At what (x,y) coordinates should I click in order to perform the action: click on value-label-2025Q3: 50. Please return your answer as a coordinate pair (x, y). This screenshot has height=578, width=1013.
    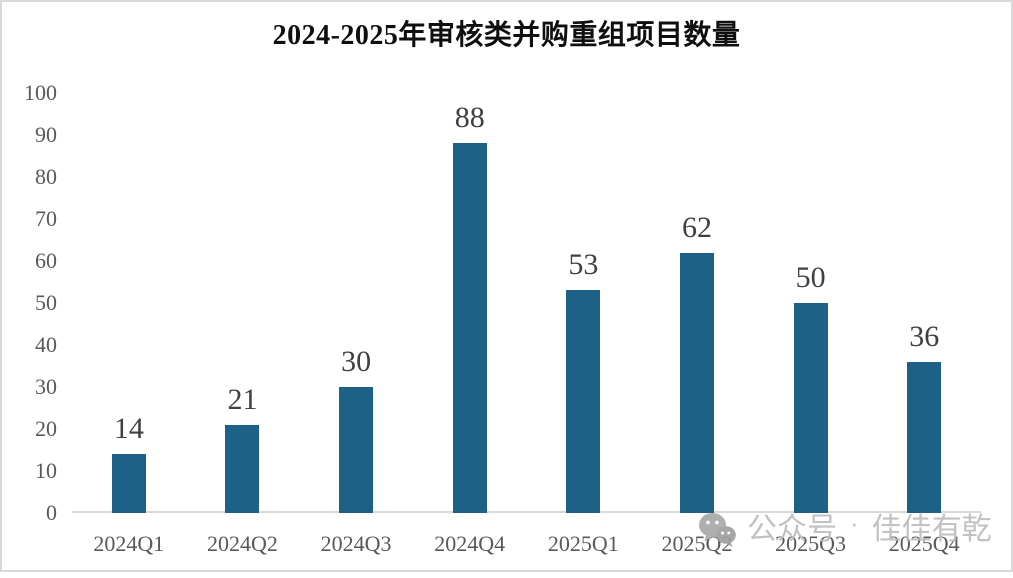
    Looking at the image, I should click on (810, 277).